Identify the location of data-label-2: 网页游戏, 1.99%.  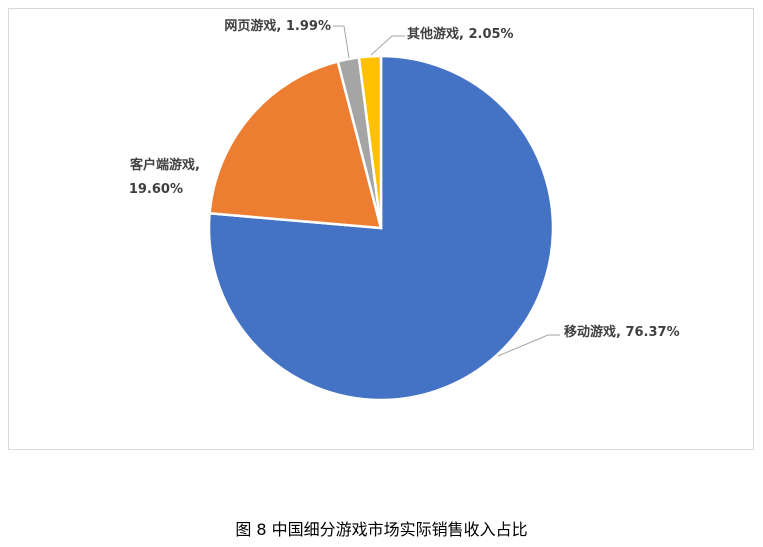
(277, 26).